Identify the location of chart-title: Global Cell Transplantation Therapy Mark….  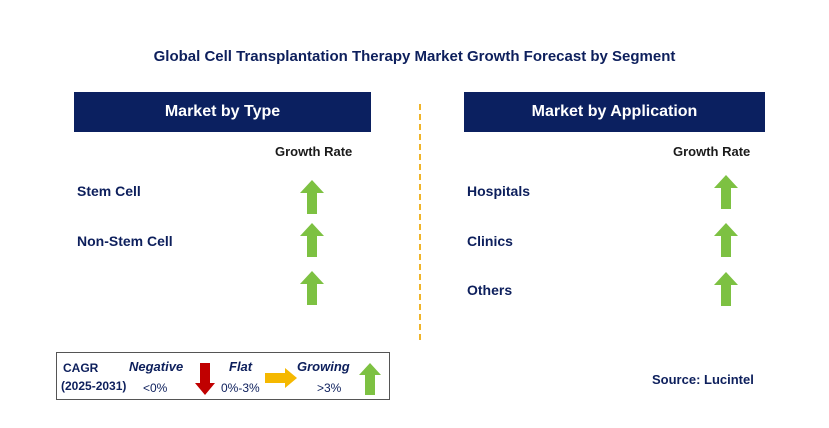
(414, 56).